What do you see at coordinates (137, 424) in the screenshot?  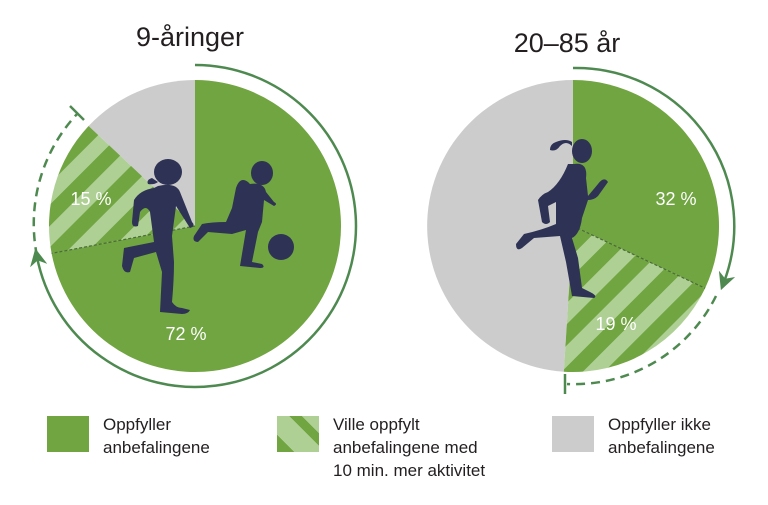 I see `legend-line: Oppfyller` at bounding box center [137, 424].